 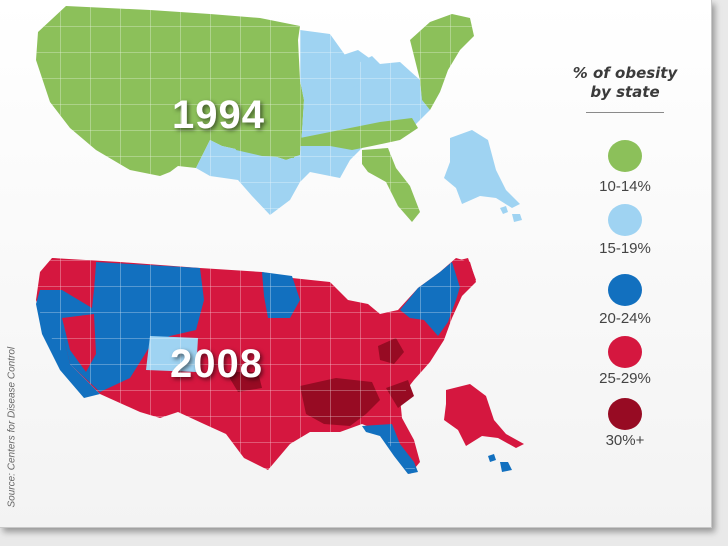 I want to click on source-credit: Source: Centers for Disease Control, so click(x=10, y=429).